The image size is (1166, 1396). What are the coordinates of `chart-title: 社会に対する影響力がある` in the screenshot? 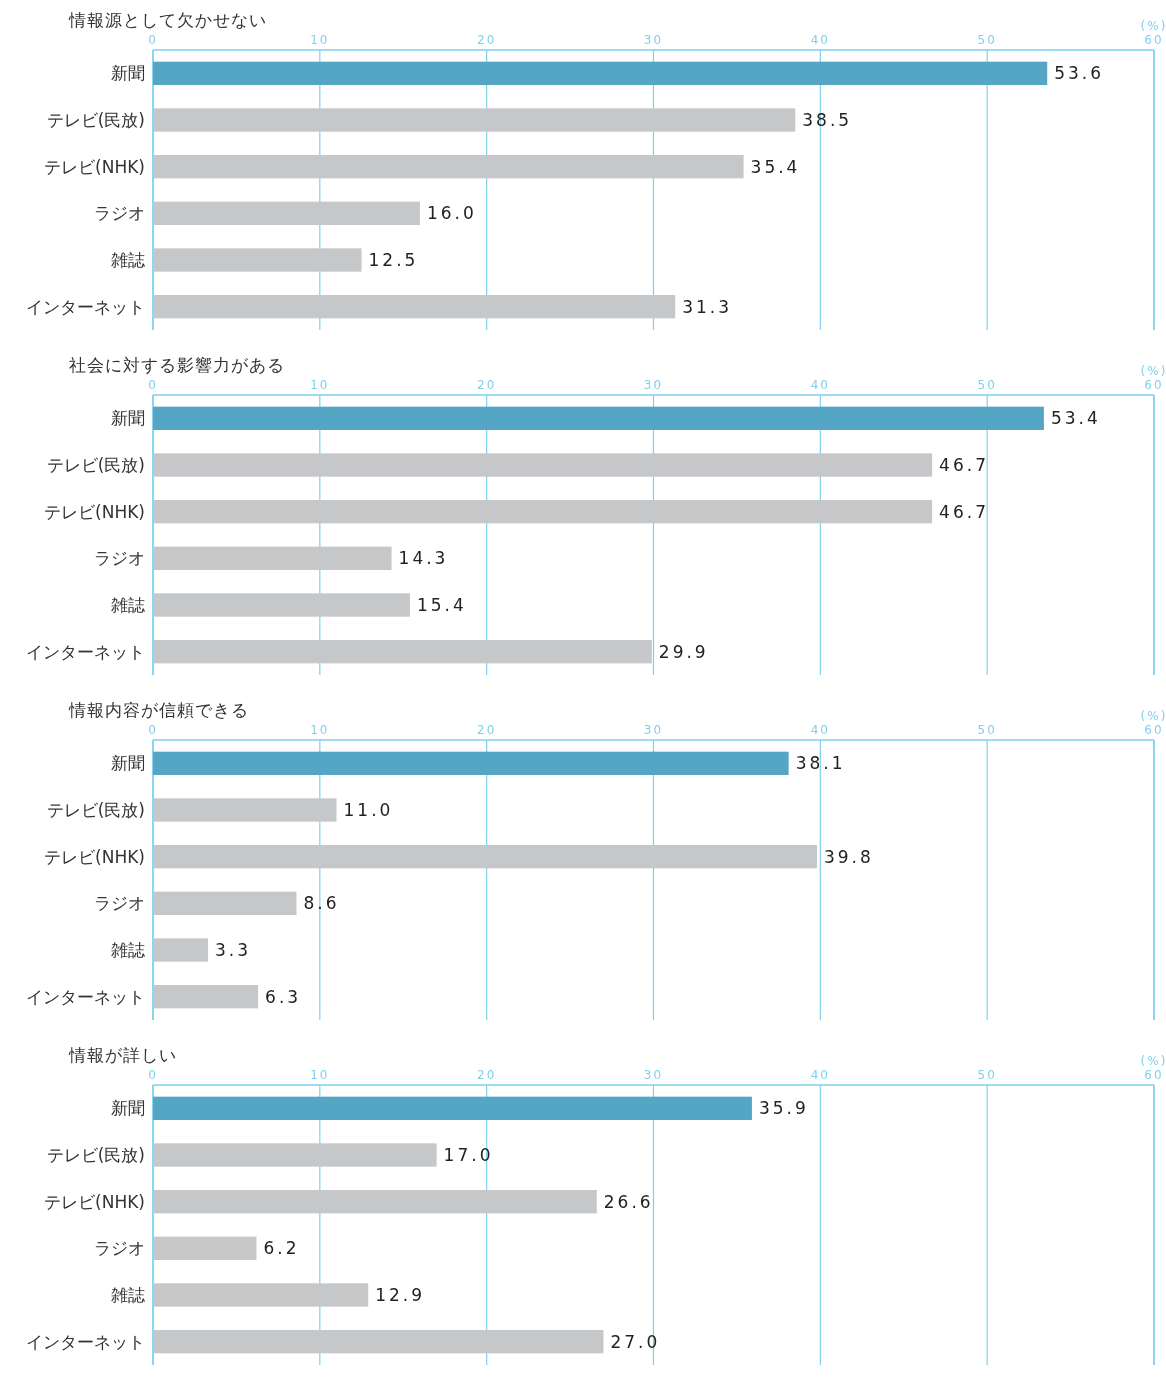 It's located at (177, 365).